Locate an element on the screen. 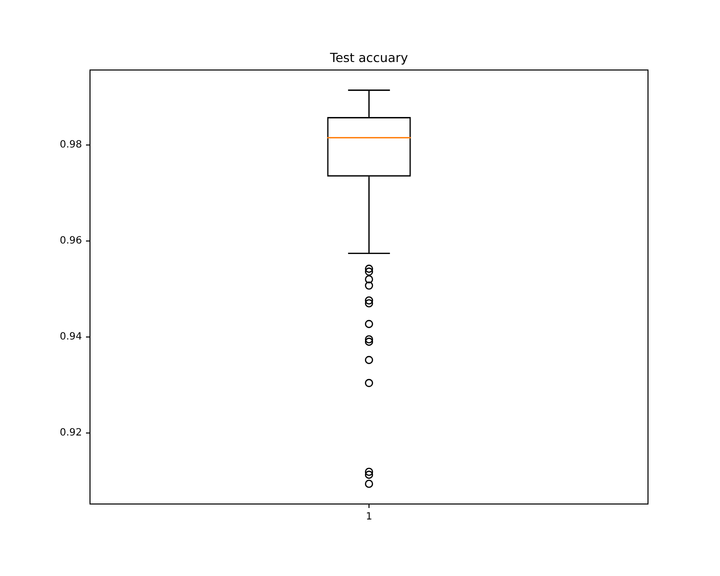 The image size is (720, 576). y-tick-label: 0.94 is located at coordinates (71, 337).